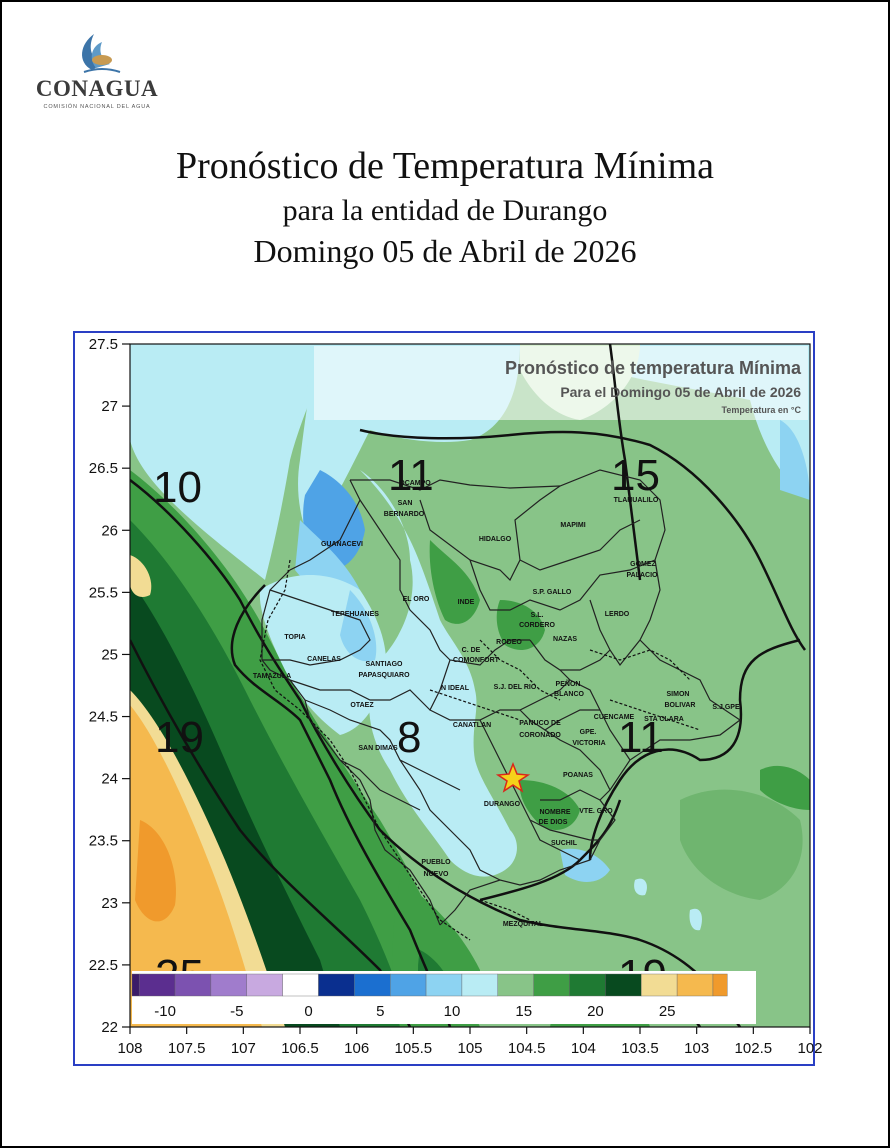 This screenshot has height=1148, width=890. What do you see at coordinates (809, 1048) in the screenshot?
I see `x-tick-label: 102` at bounding box center [809, 1048].